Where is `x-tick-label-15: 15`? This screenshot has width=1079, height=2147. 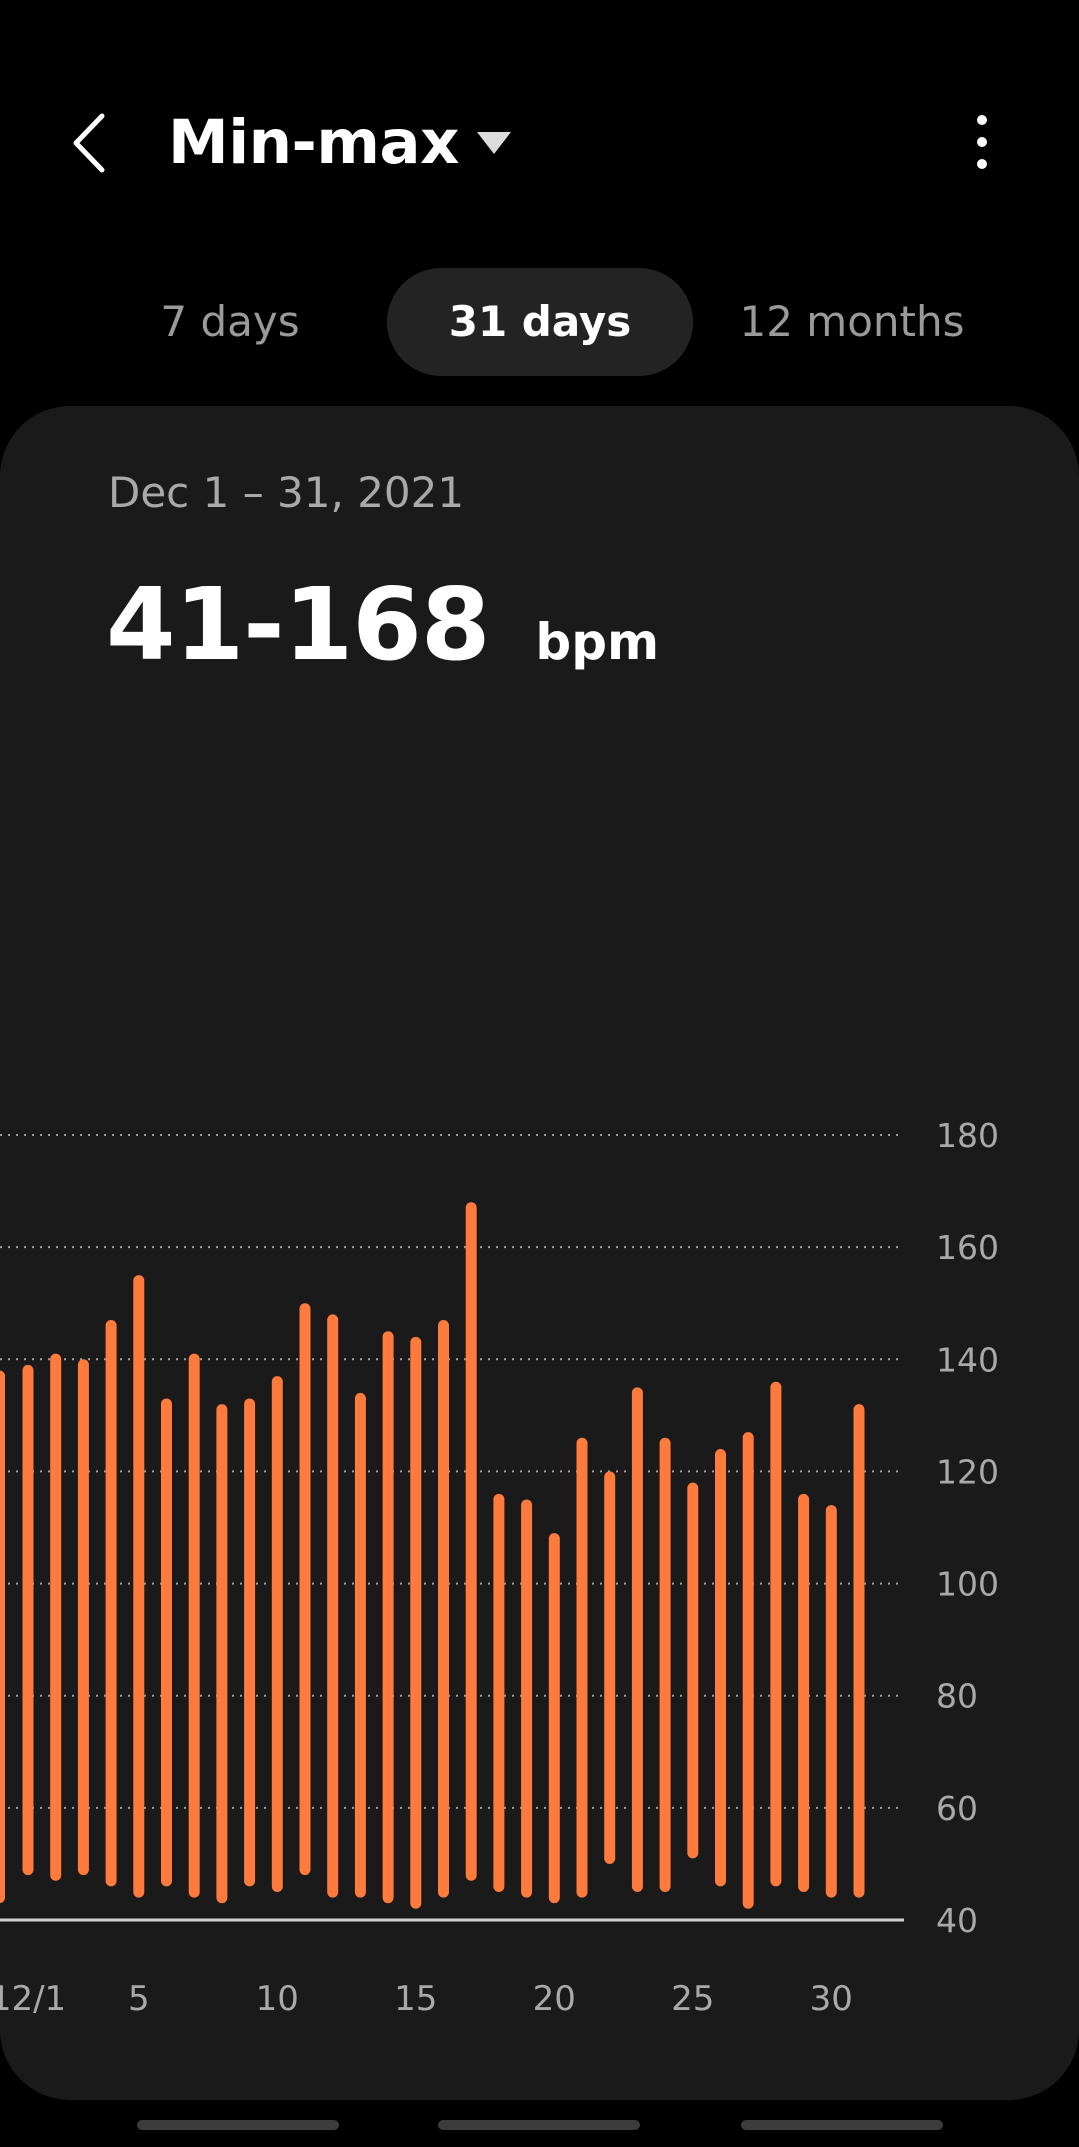 x-tick-label-15: 15 is located at coordinates (415, 1999).